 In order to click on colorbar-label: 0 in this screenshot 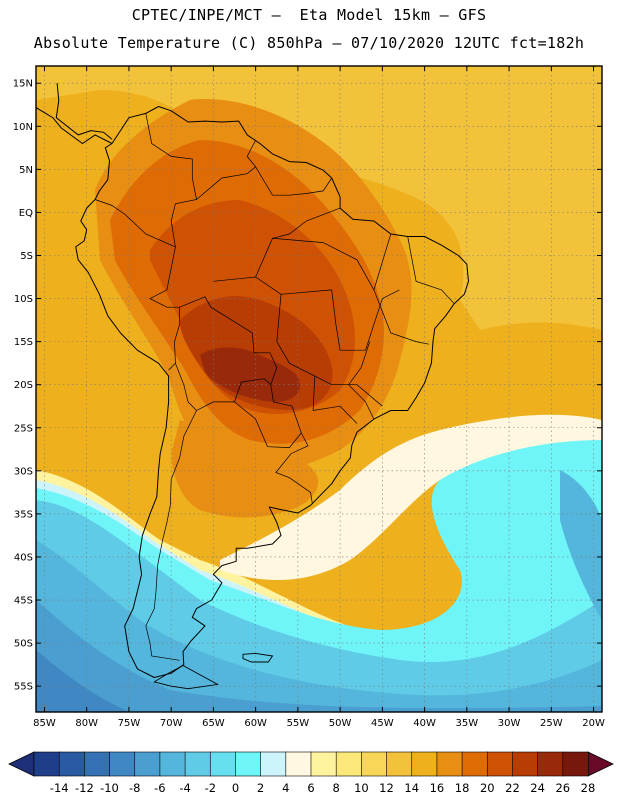, I will do `click(235, 788)`.